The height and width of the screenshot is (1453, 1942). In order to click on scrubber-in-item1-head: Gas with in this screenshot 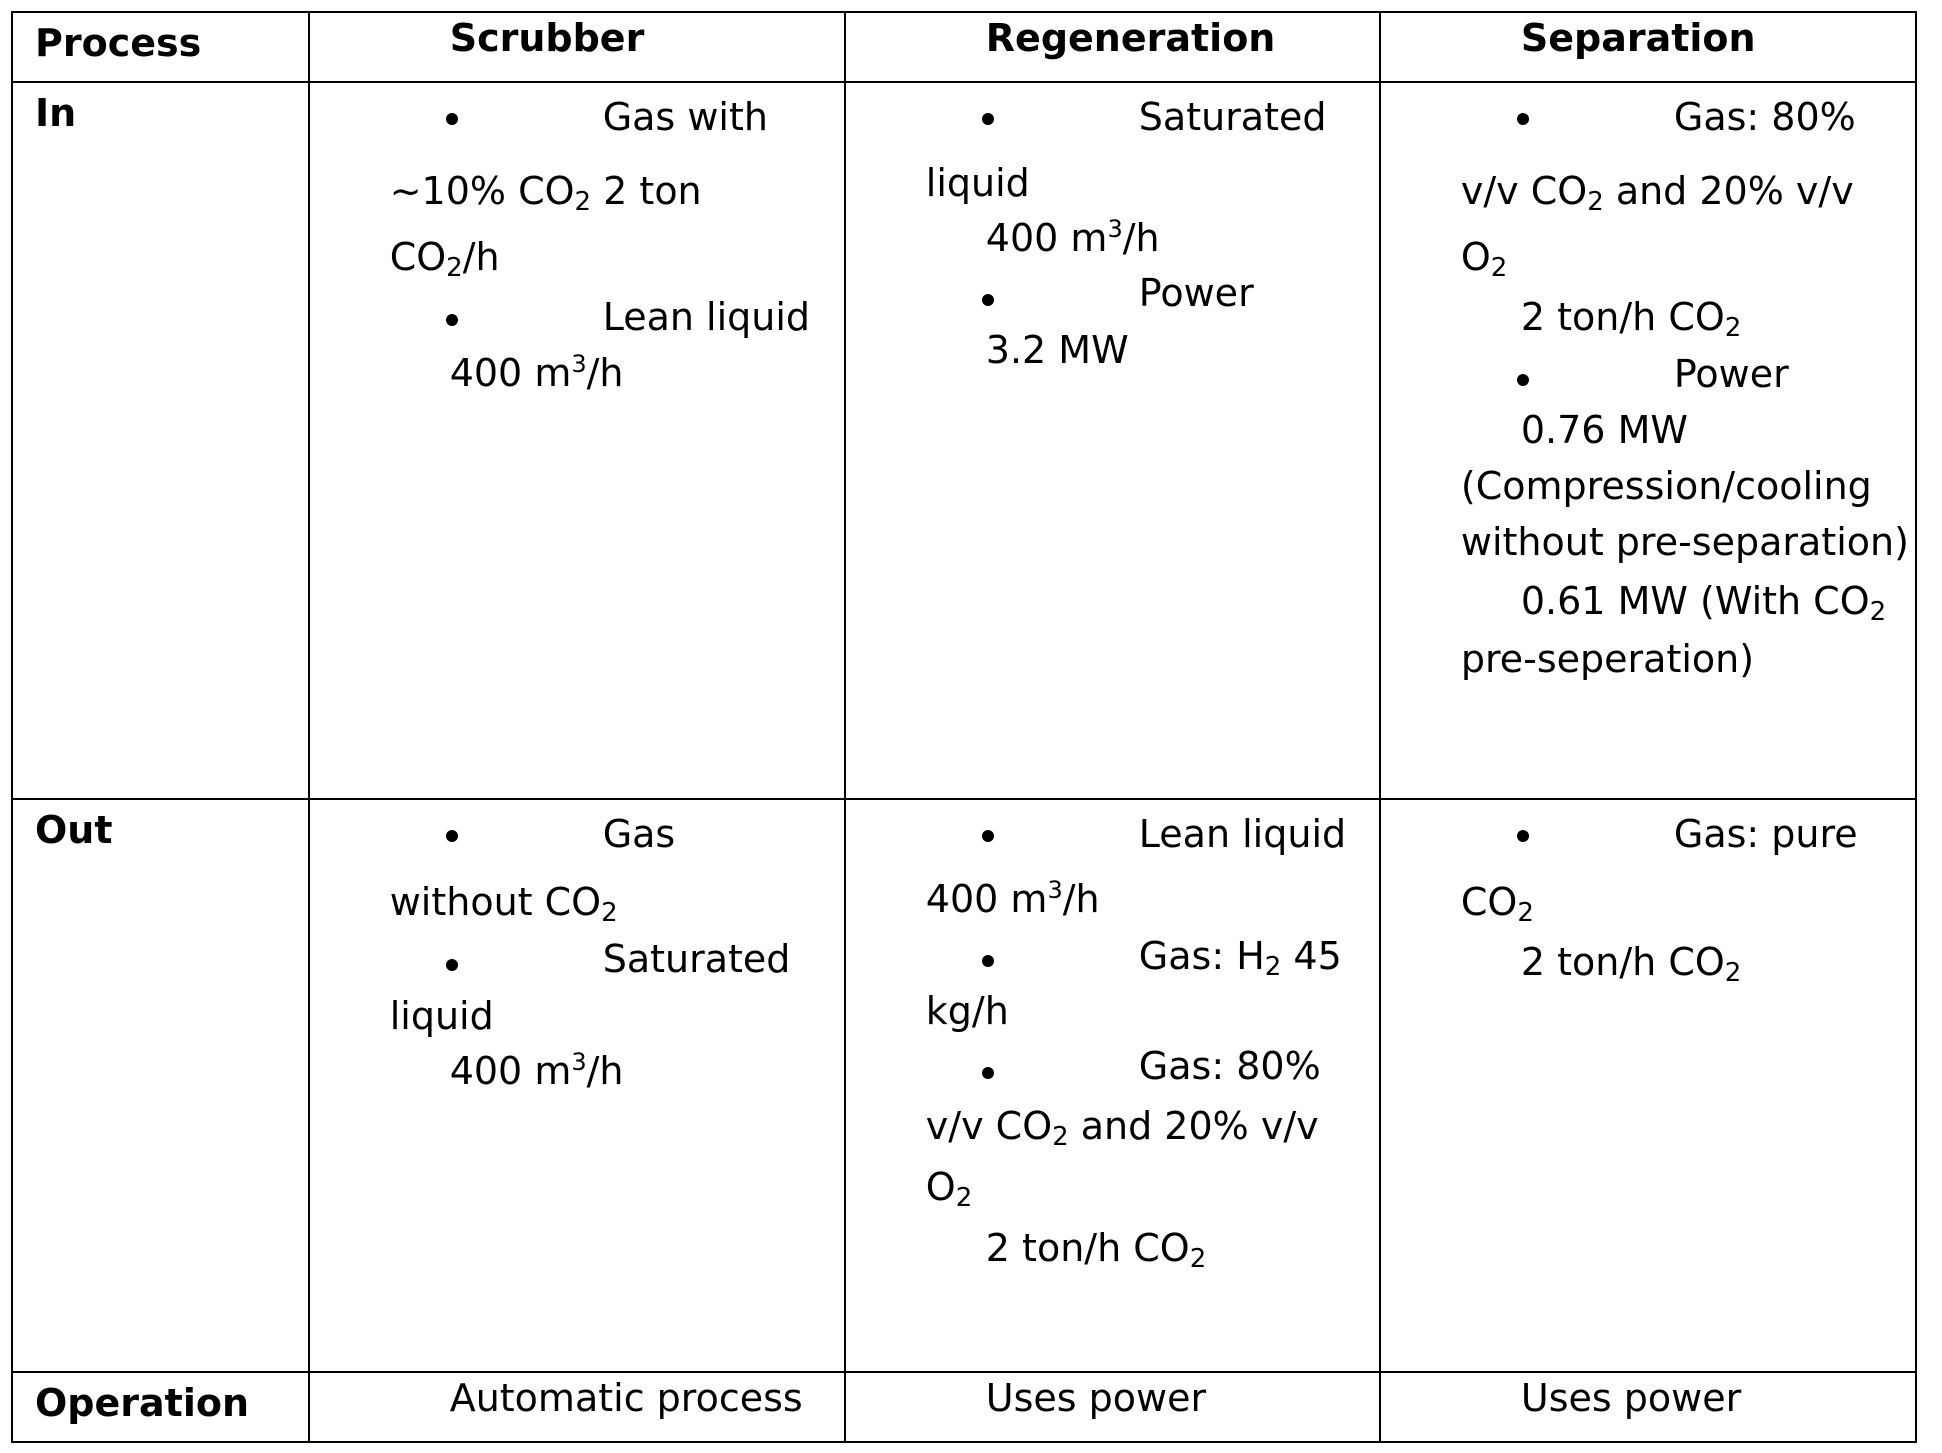, I will do `click(685, 117)`.